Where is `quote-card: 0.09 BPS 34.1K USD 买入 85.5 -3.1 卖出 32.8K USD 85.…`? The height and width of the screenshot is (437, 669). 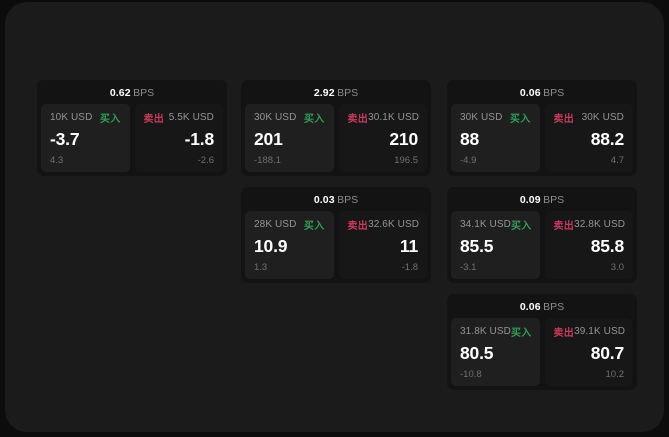
quote-card: 0.09 BPS 34.1K USD 买入 85.5 -3.1 卖出 32.8K USD 85.… is located at coordinates (542, 235).